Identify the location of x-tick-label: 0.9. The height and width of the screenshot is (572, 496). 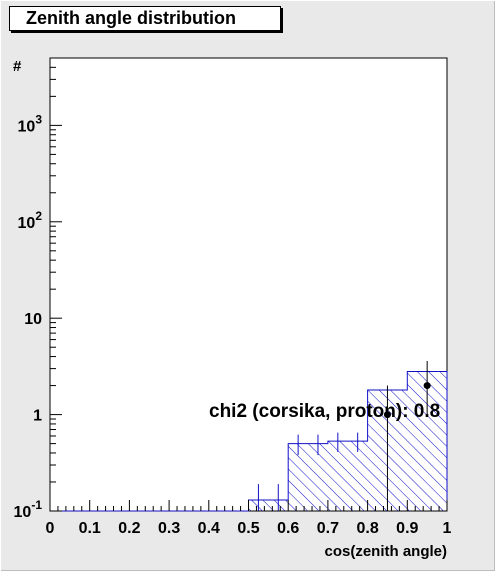
(407, 528).